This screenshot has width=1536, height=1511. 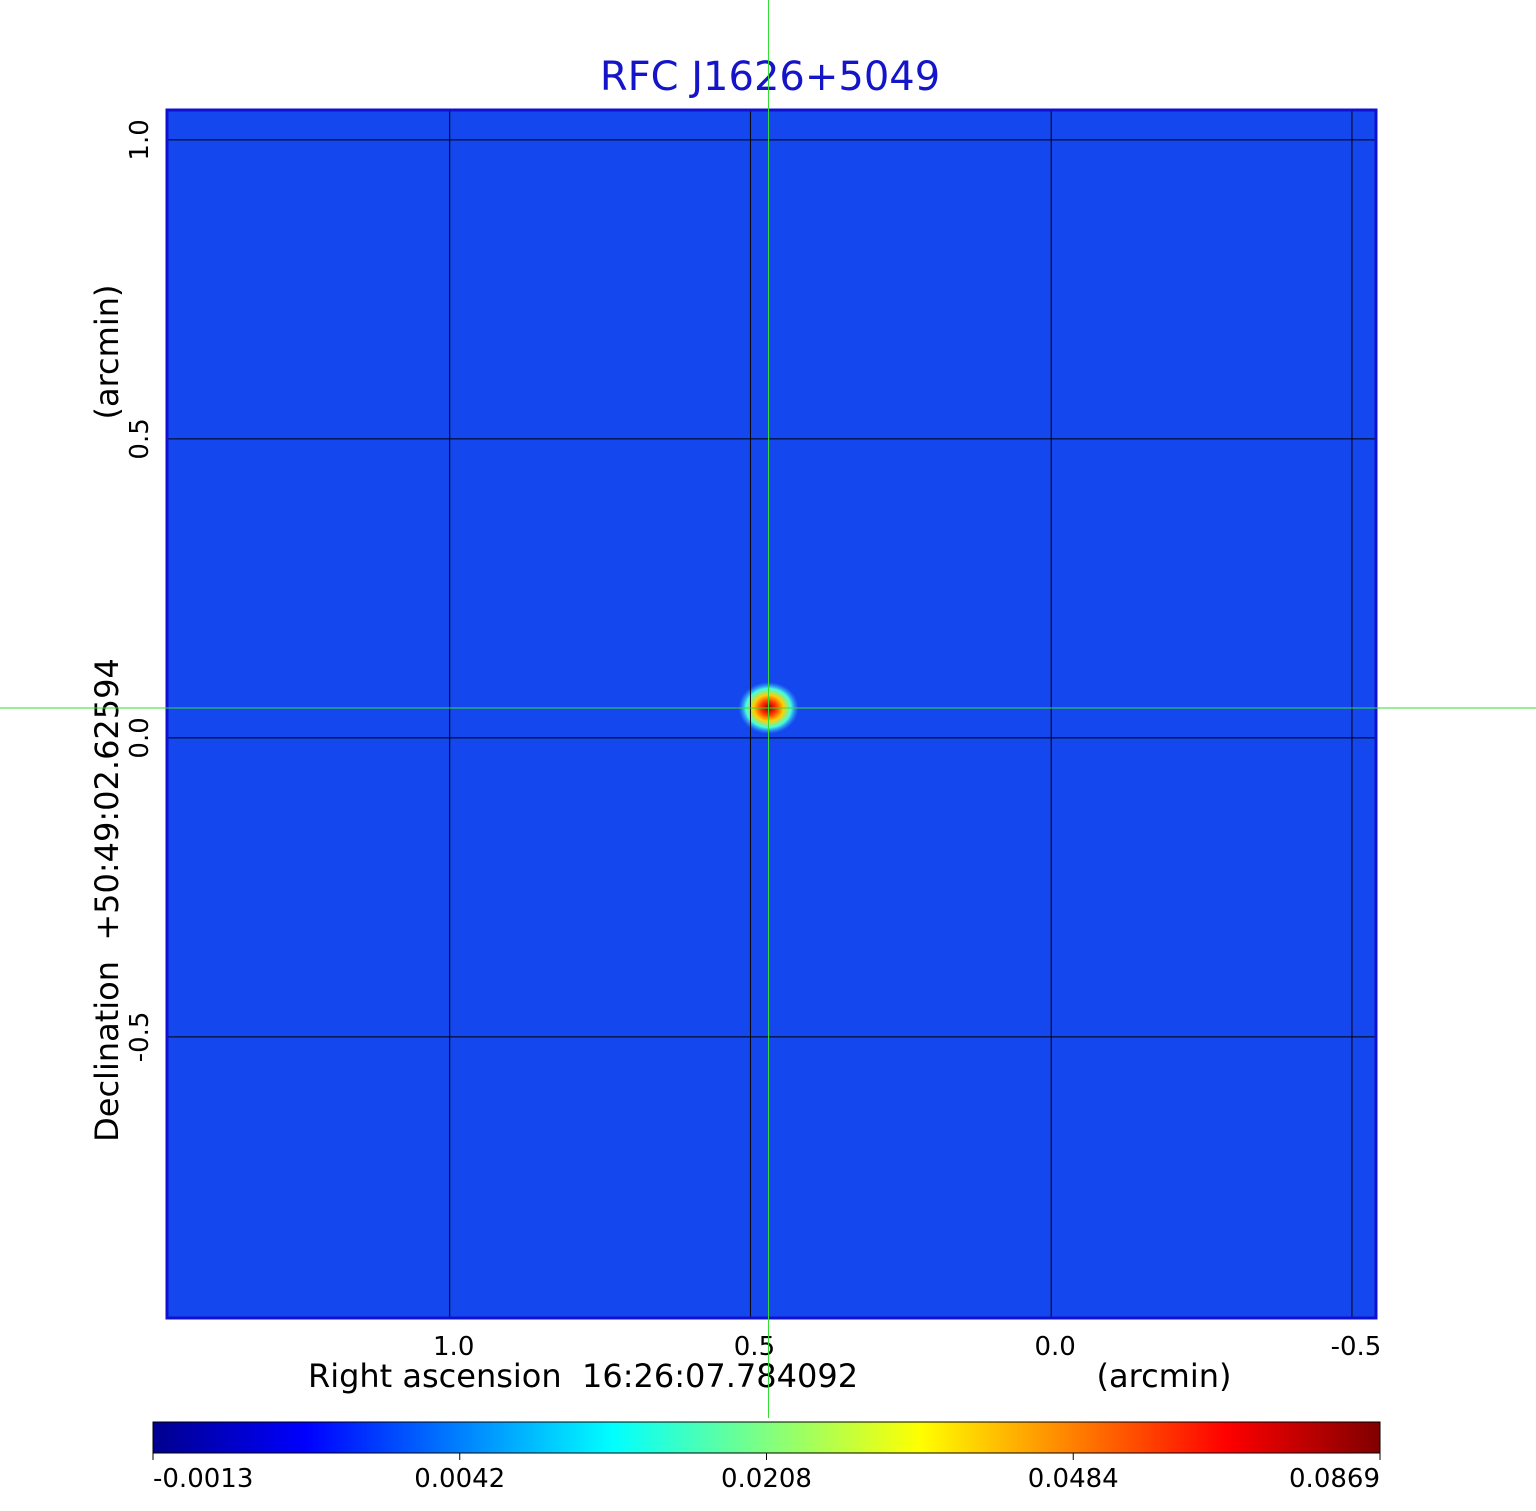 I want to click on x-axis-unit: (arcmin), so click(x=1164, y=1376).